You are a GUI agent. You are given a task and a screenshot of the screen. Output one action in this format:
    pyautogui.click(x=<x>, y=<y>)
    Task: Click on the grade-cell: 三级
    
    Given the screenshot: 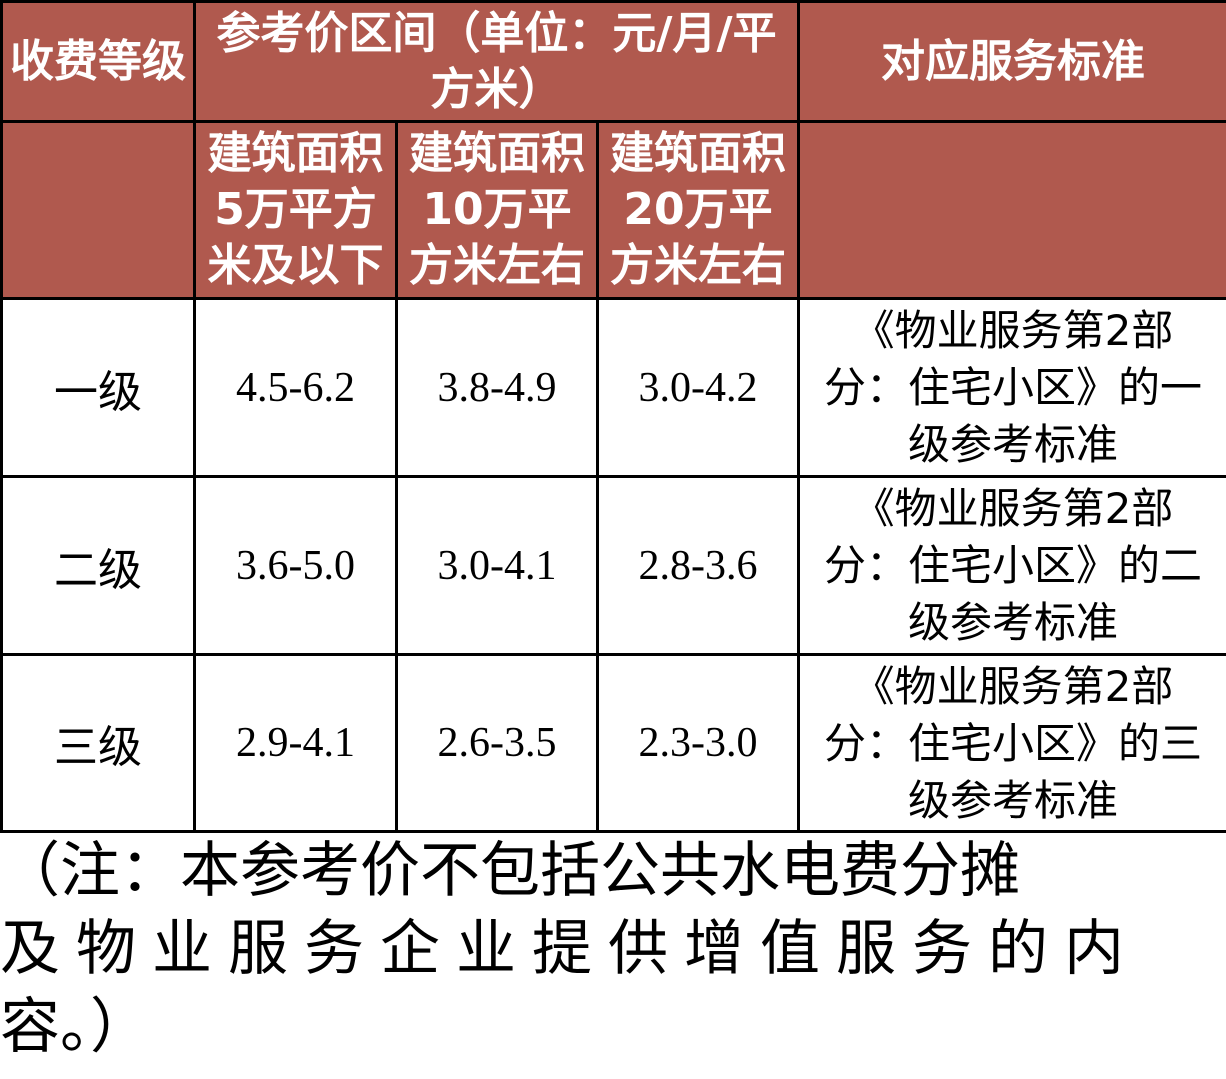 What is the action you would take?
    pyautogui.click(x=98, y=743)
    